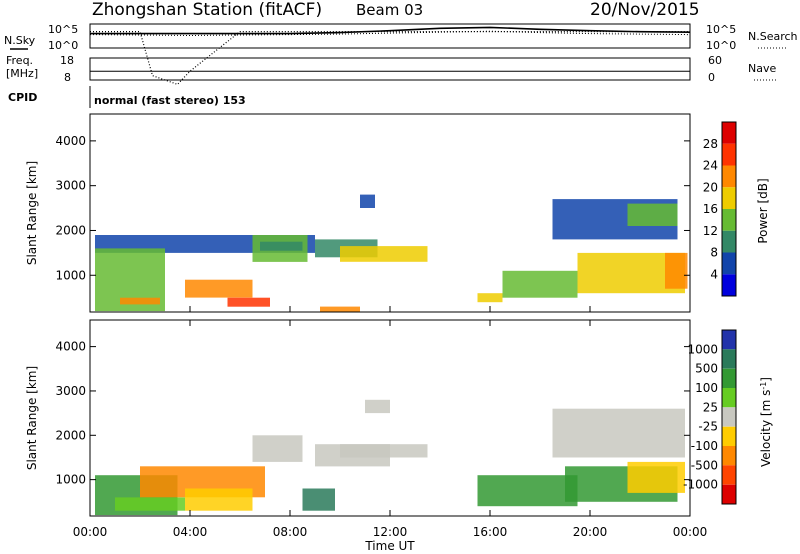  I want to click on freq-right-tick-top: 60, so click(715, 60).